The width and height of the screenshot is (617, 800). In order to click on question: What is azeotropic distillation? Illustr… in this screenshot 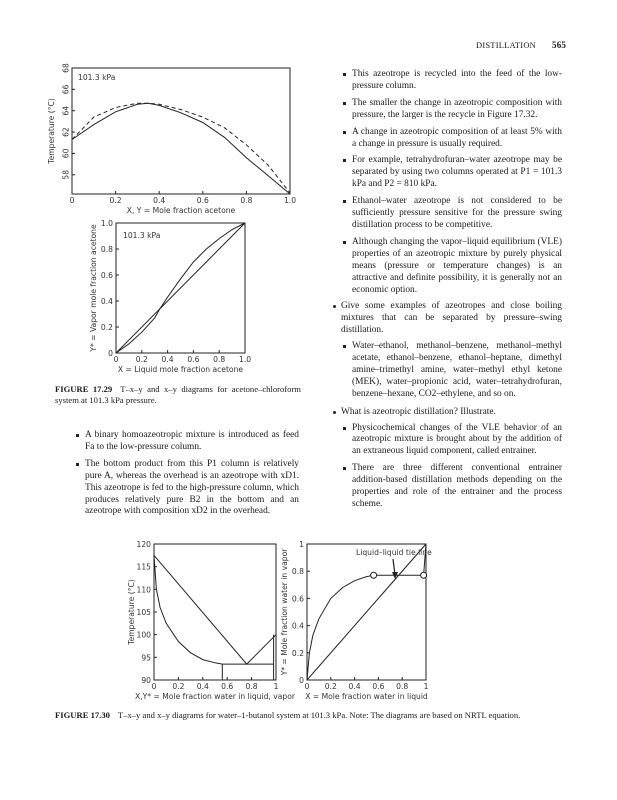, I will do `click(447, 413)`.